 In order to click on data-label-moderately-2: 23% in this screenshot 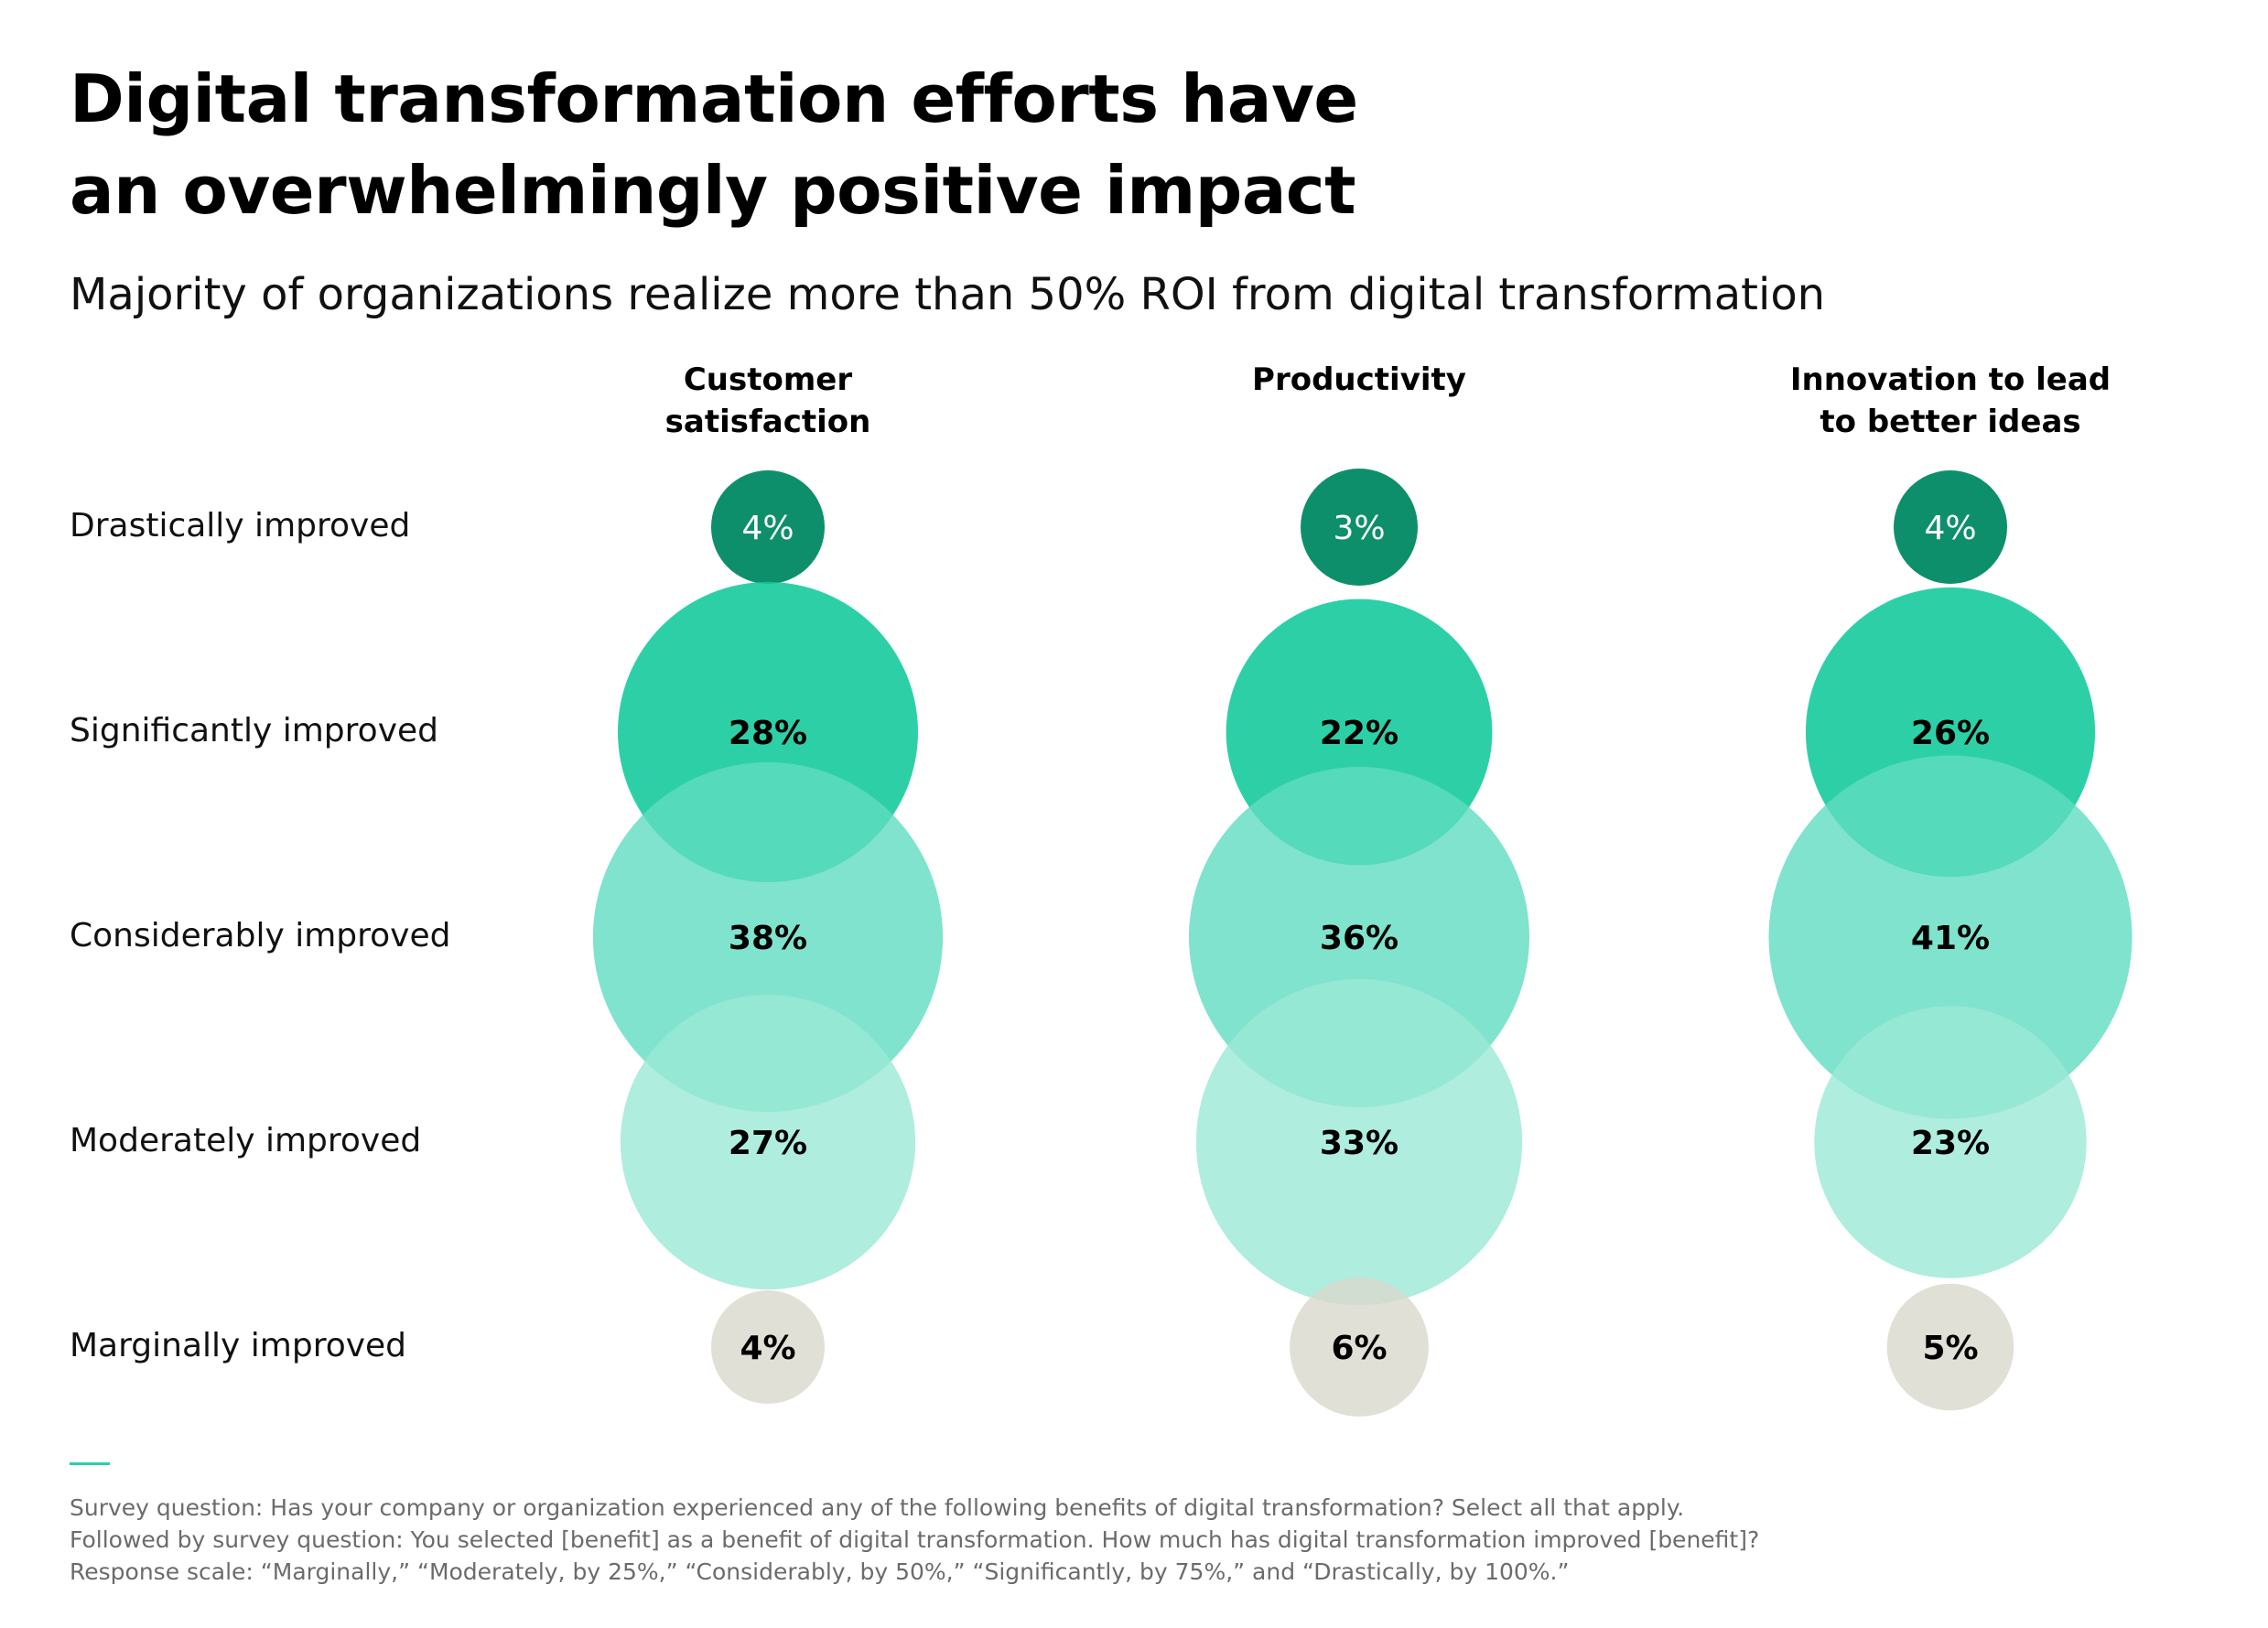, I will do `click(1950, 1143)`.